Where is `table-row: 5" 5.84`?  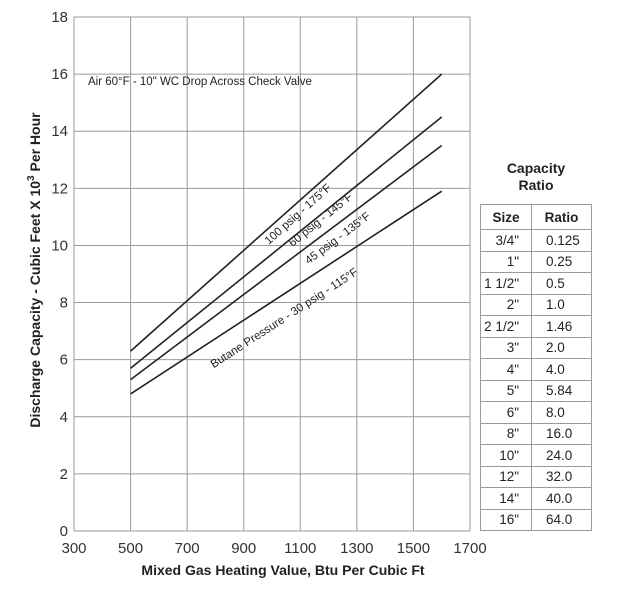 table-row: 5" 5.84 is located at coordinates (536, 390).